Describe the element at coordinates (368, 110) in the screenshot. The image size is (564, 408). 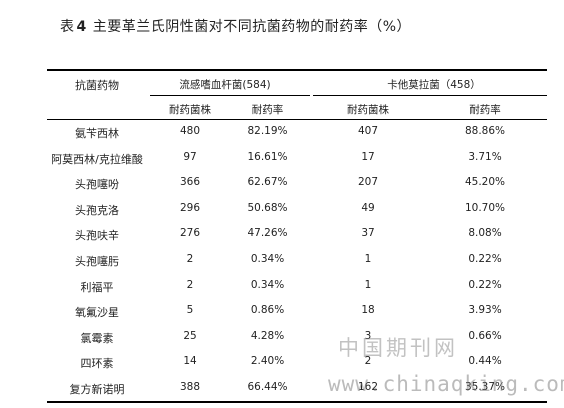
I see `header-g2-strains: 耐药菌株` at that location.